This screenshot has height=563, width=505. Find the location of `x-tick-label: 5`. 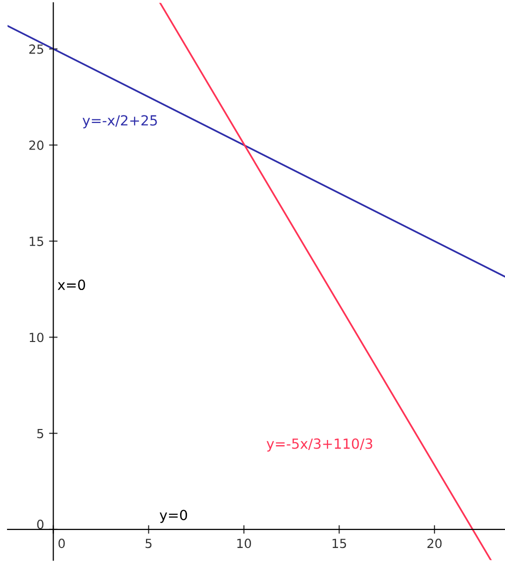

x-tick-label: 5 is located at coordinates (149, 543).